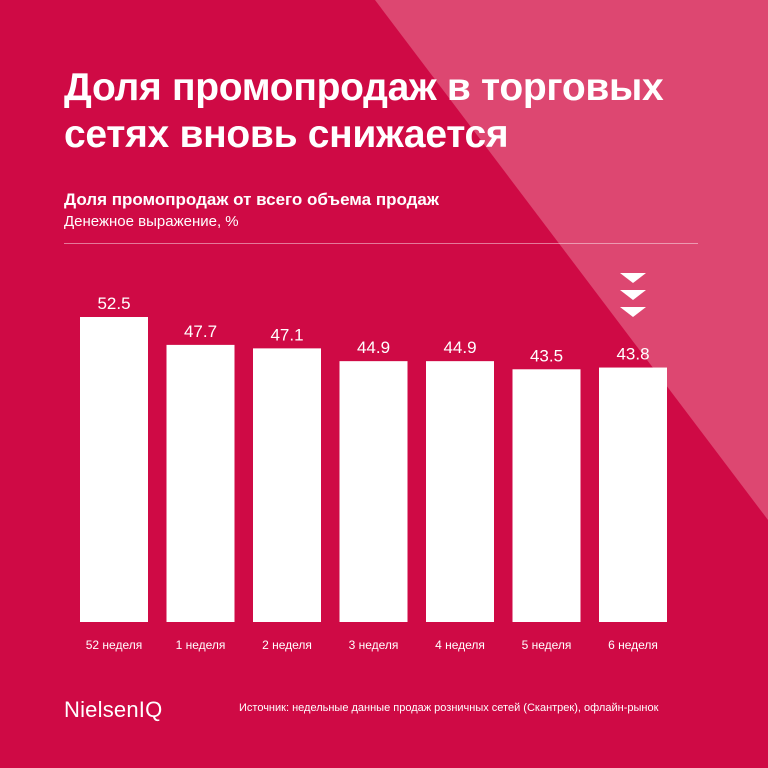 This screenshot has width=768, height=768. Describe the element at coordinates (114, 645) in the screenshot. I see `category-label-1: 52 неделя` at that location.